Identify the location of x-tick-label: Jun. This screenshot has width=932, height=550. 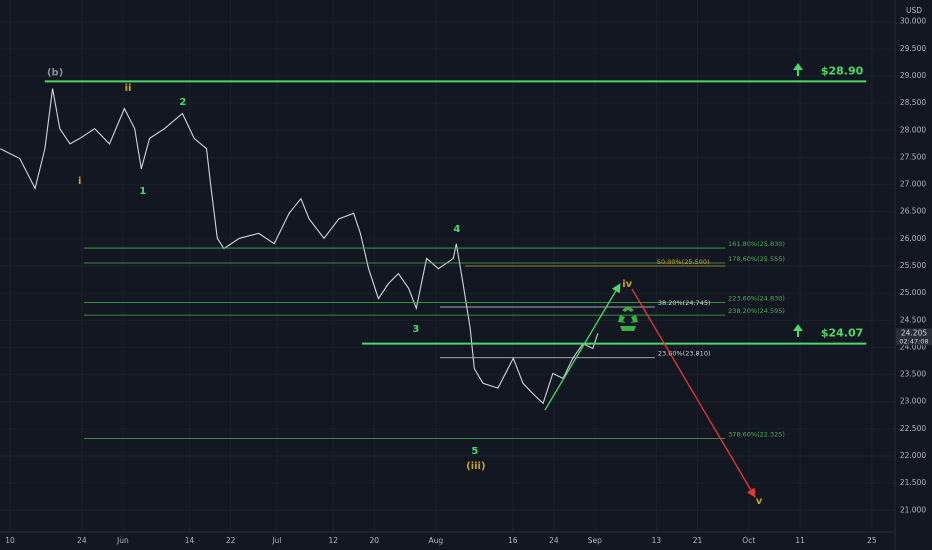
(122, 540).